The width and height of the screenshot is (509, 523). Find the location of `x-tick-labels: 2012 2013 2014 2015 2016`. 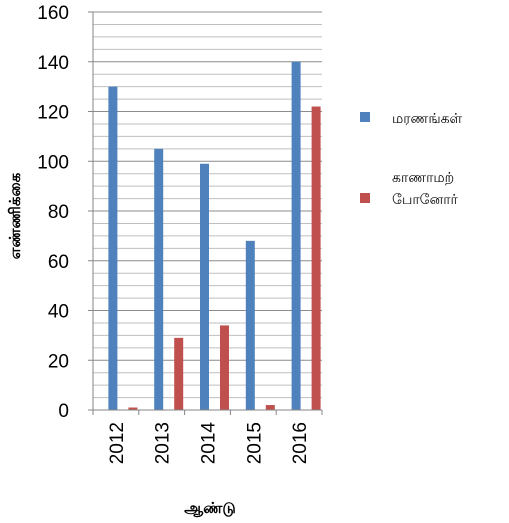

x-tick-labels: 2012 2013 2014 2015 2016 is located at coordinates (207, 437).